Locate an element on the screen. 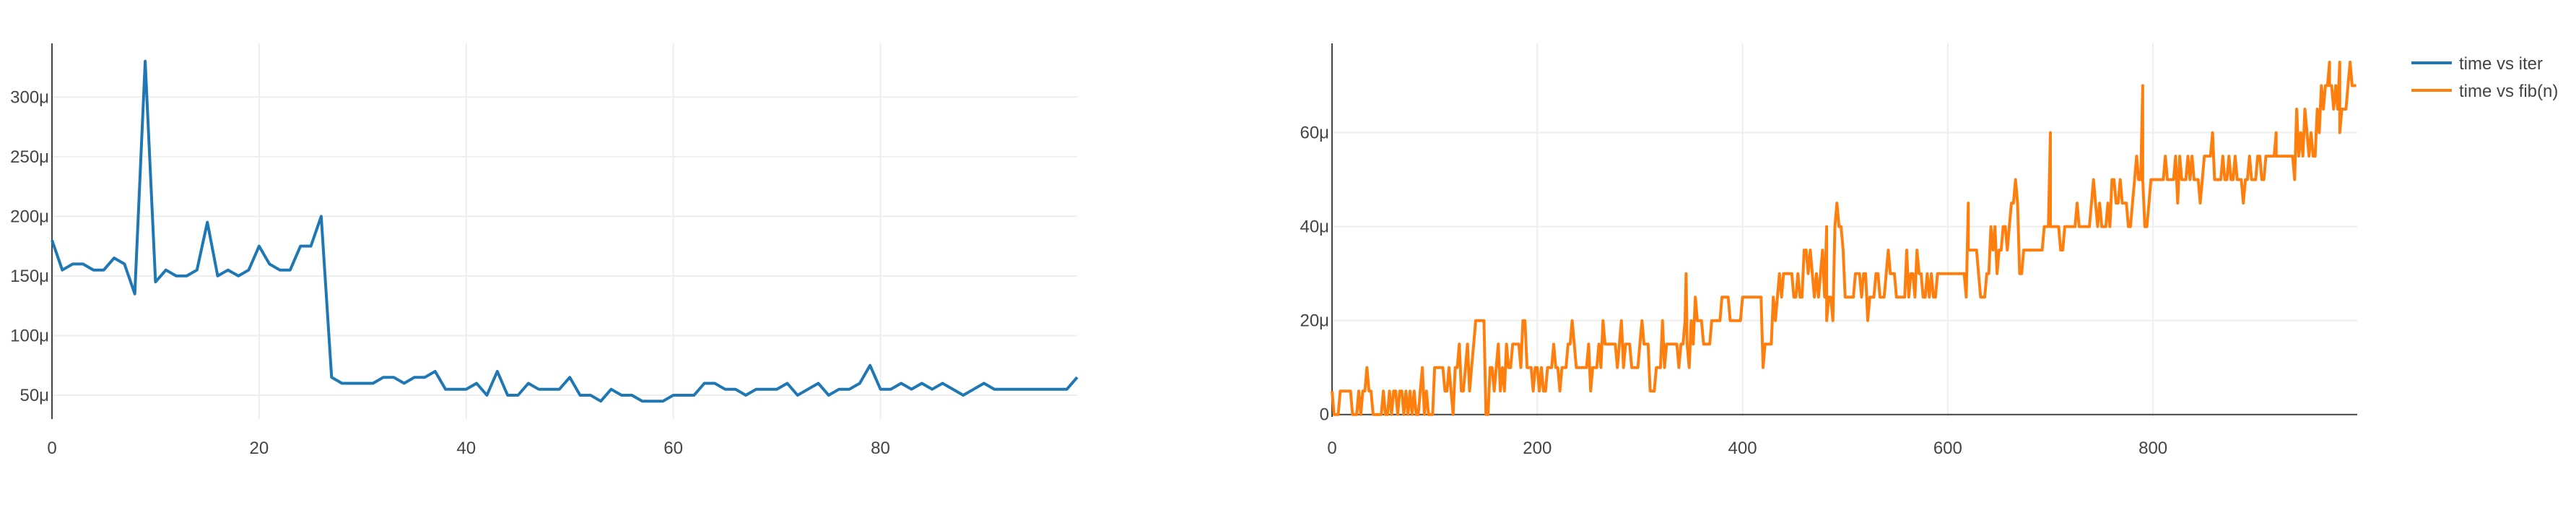  y-tick-label: 50μ is located at coordinates (34, 396).